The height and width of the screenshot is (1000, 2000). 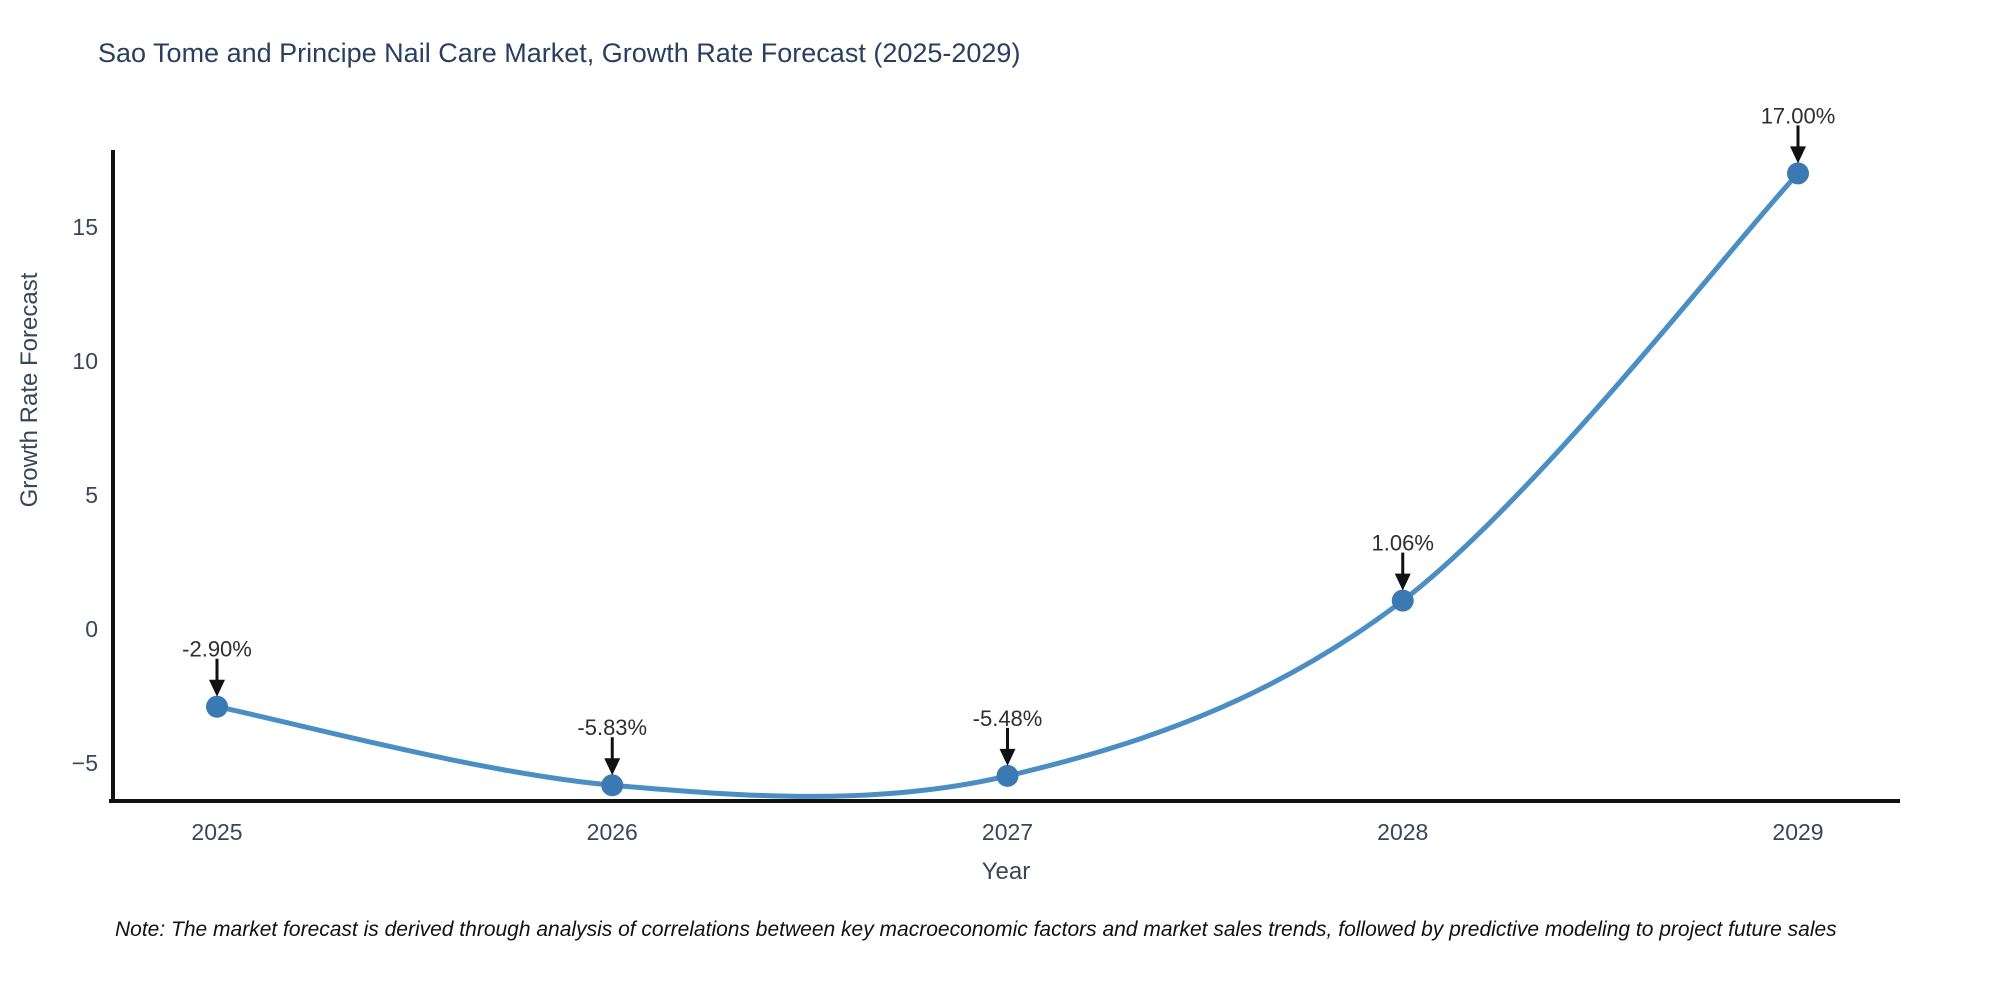 What do you see at coordinates (612, 727) in the screenshot?
I see `annotation-label: -5.83%` at bounding box center [612, 727].